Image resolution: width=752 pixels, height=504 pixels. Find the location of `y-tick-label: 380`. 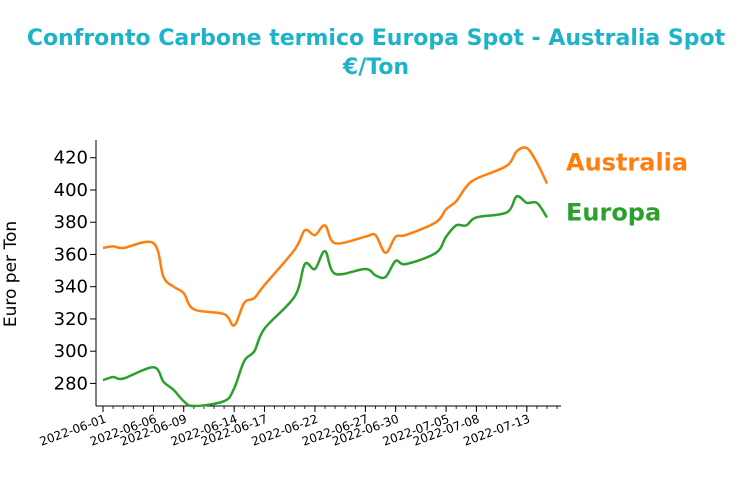

y-tick-label: 380 is located at coordinates (71, 222).